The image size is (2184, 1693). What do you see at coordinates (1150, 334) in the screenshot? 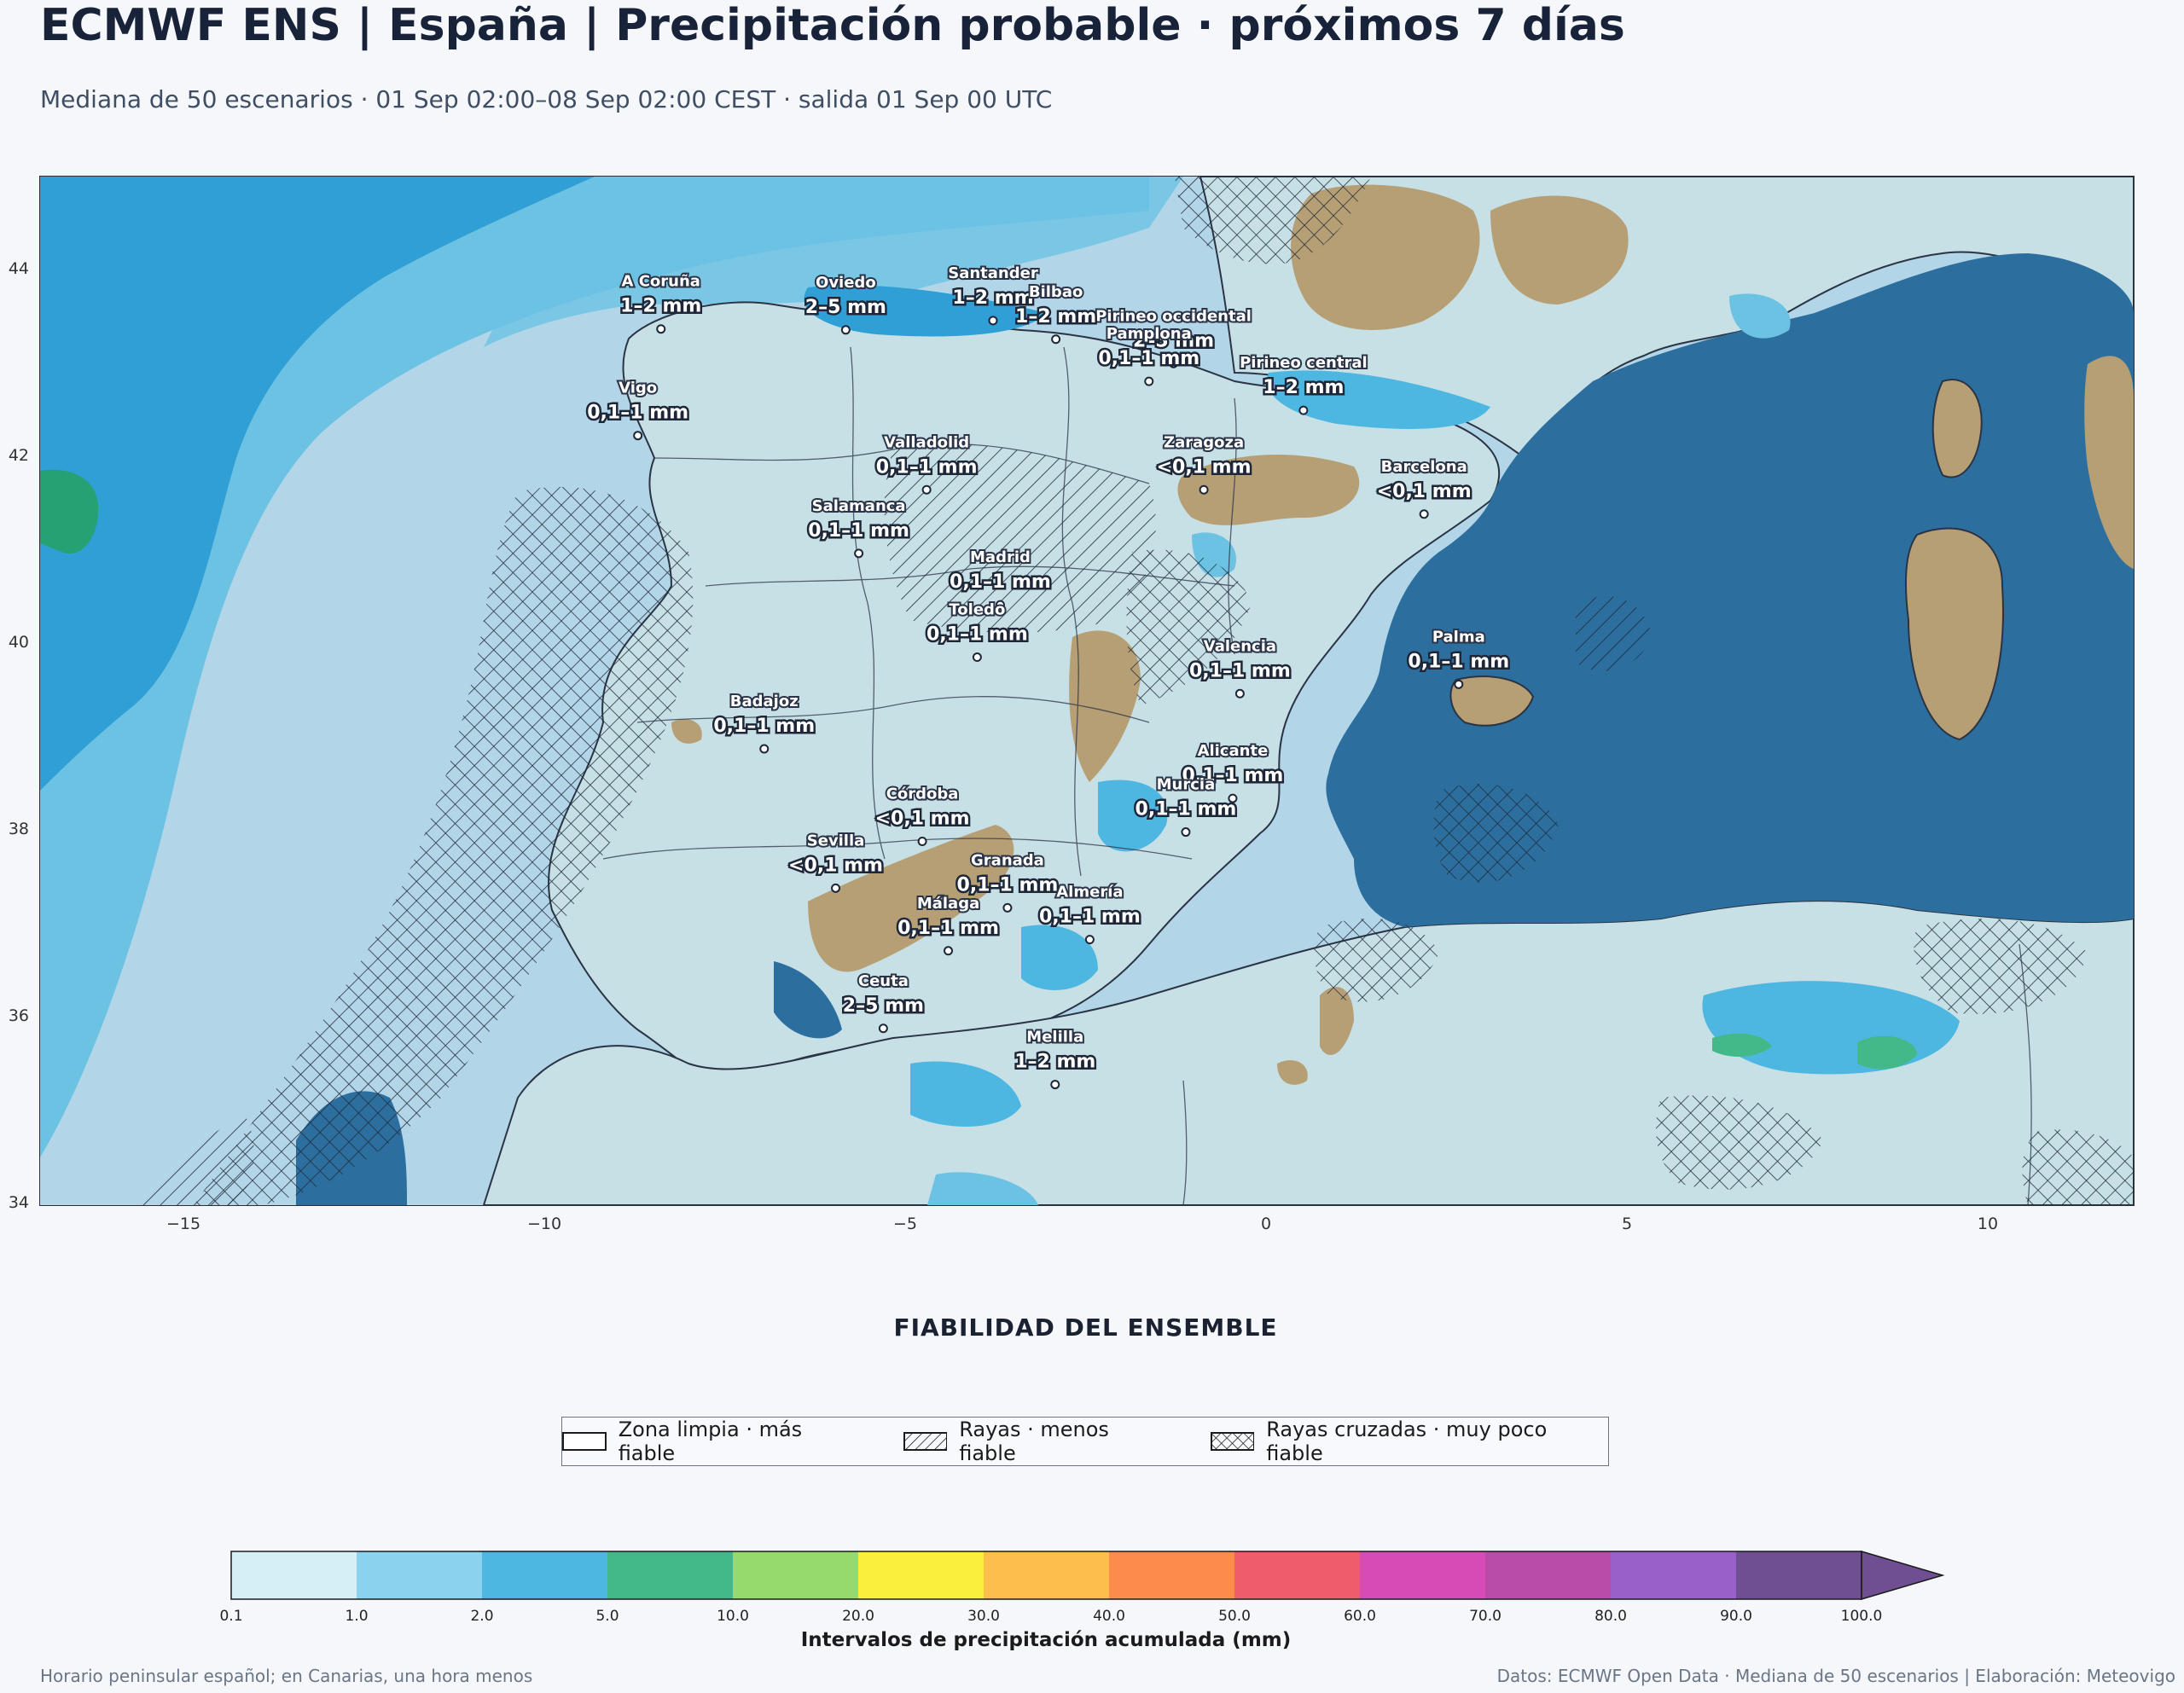
I see `city-name: Pamplona` at bounding box center [1150, 334].